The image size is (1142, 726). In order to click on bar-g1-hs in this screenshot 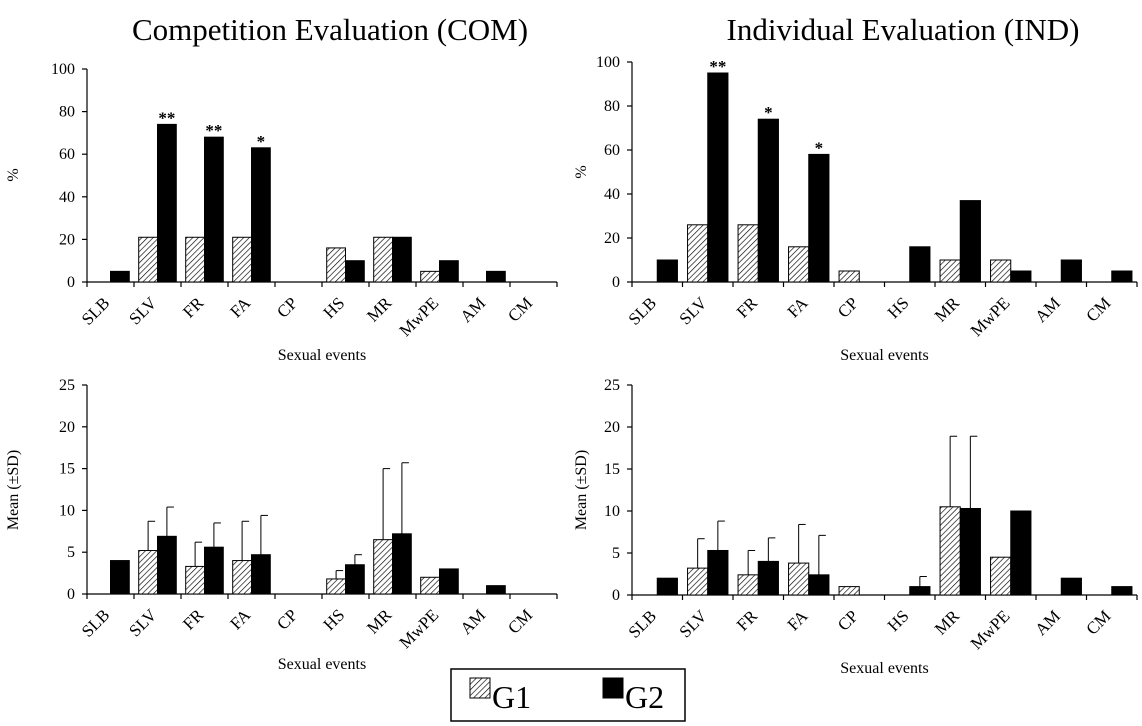, I will do `click(336, 265)`.